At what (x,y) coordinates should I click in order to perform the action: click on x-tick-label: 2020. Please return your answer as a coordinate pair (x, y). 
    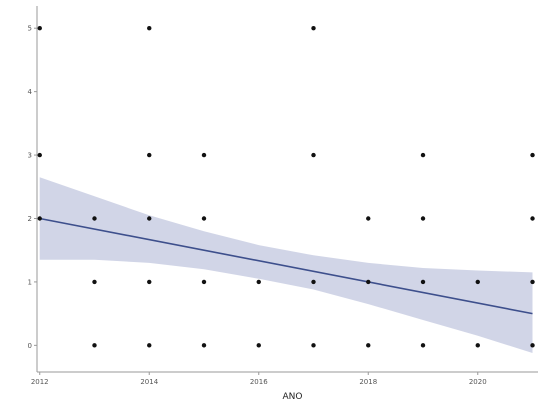
    Looking at the image, I should click on (478, 382).